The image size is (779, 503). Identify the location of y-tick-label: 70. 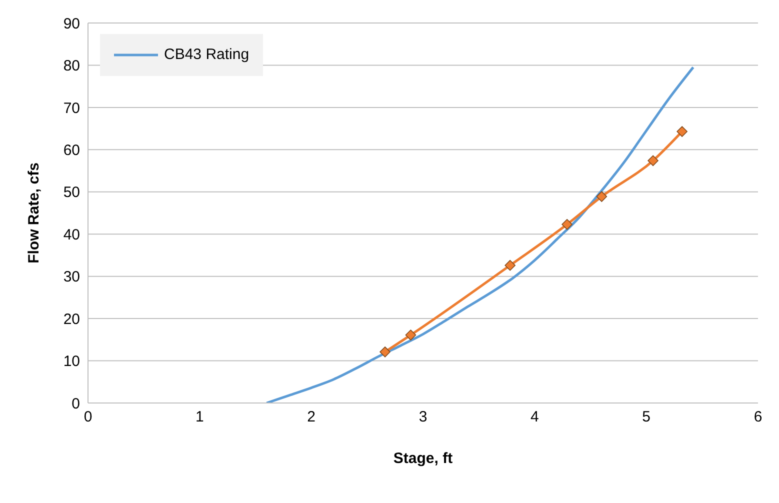
(71, 108).